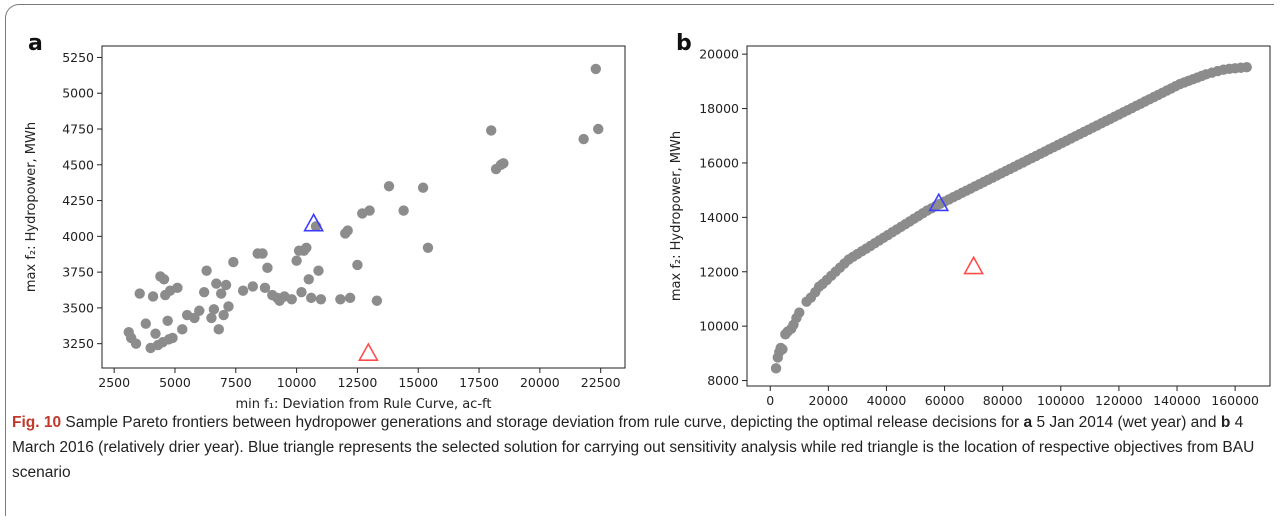 This screenshot has height=521, width=1281. What do you see at coordinates (78, 164) in the screenshot?
I see `panel-a-y-tick-label-5: 4500` at bounding box center [78, 164].